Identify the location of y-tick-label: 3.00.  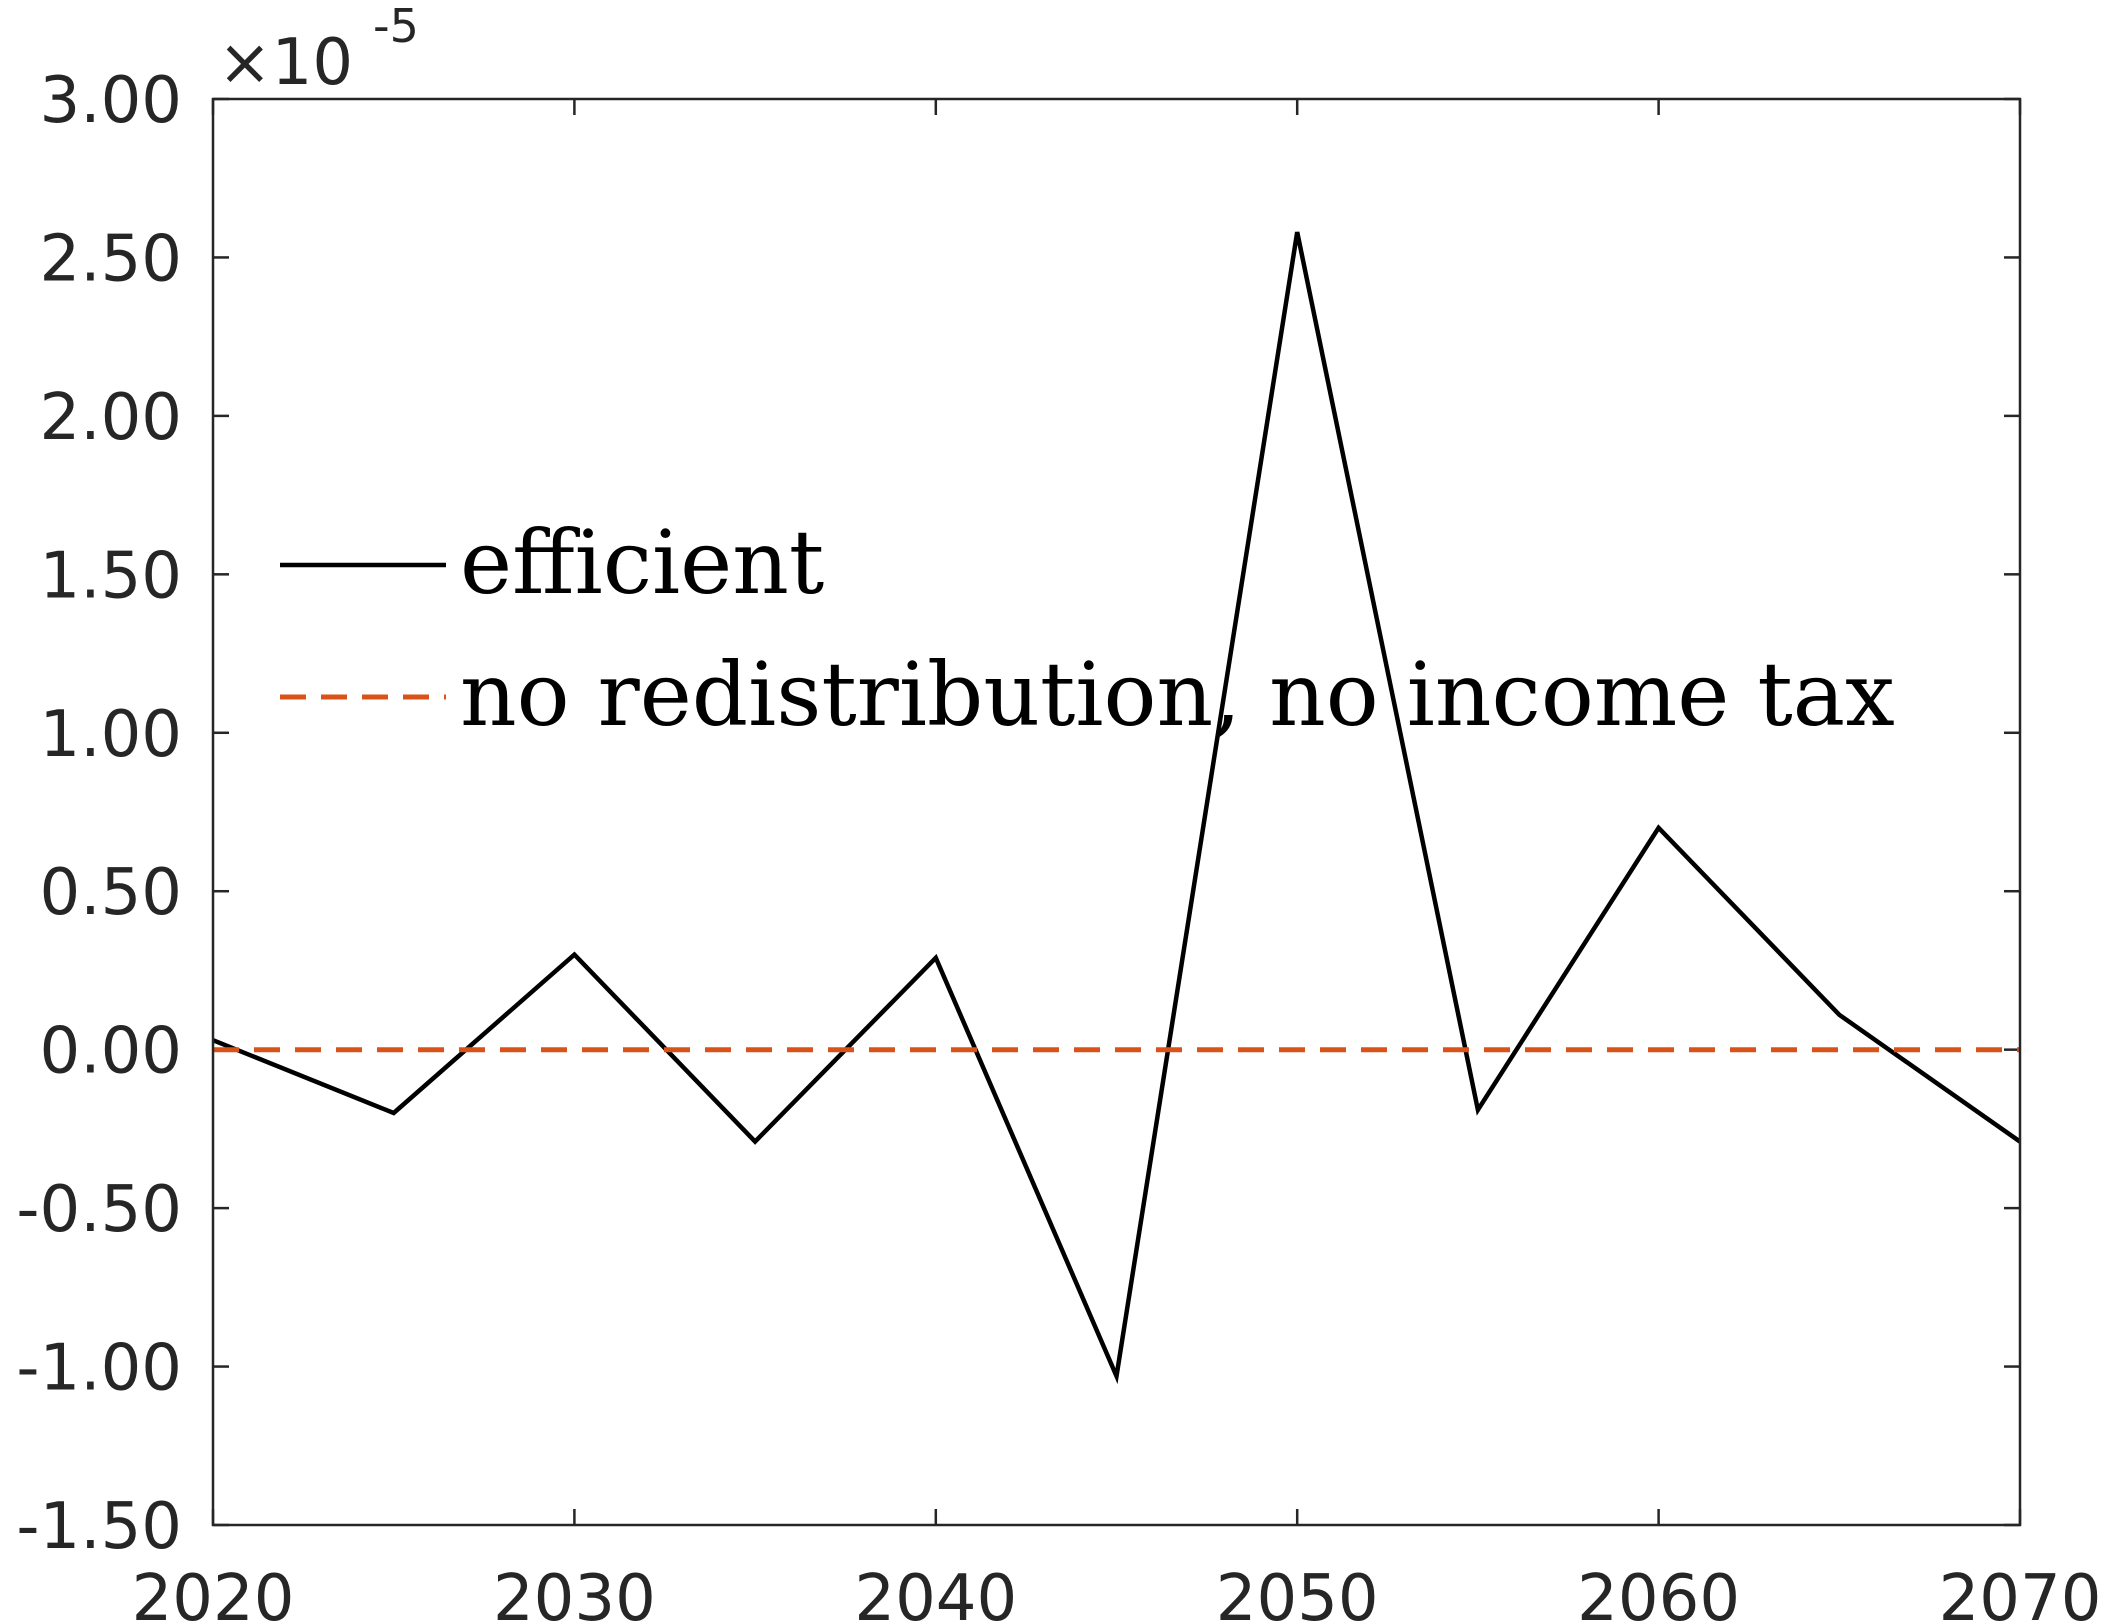
(111, 101).